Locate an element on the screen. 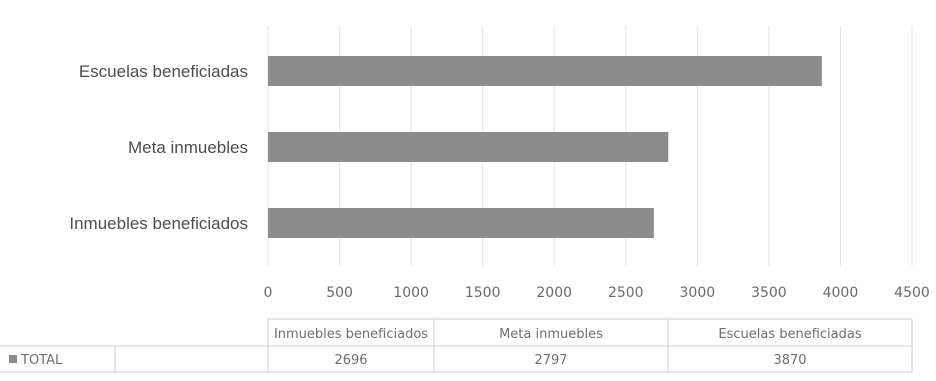  table-value-cell: 2696 is located at coordinates (350, 360).